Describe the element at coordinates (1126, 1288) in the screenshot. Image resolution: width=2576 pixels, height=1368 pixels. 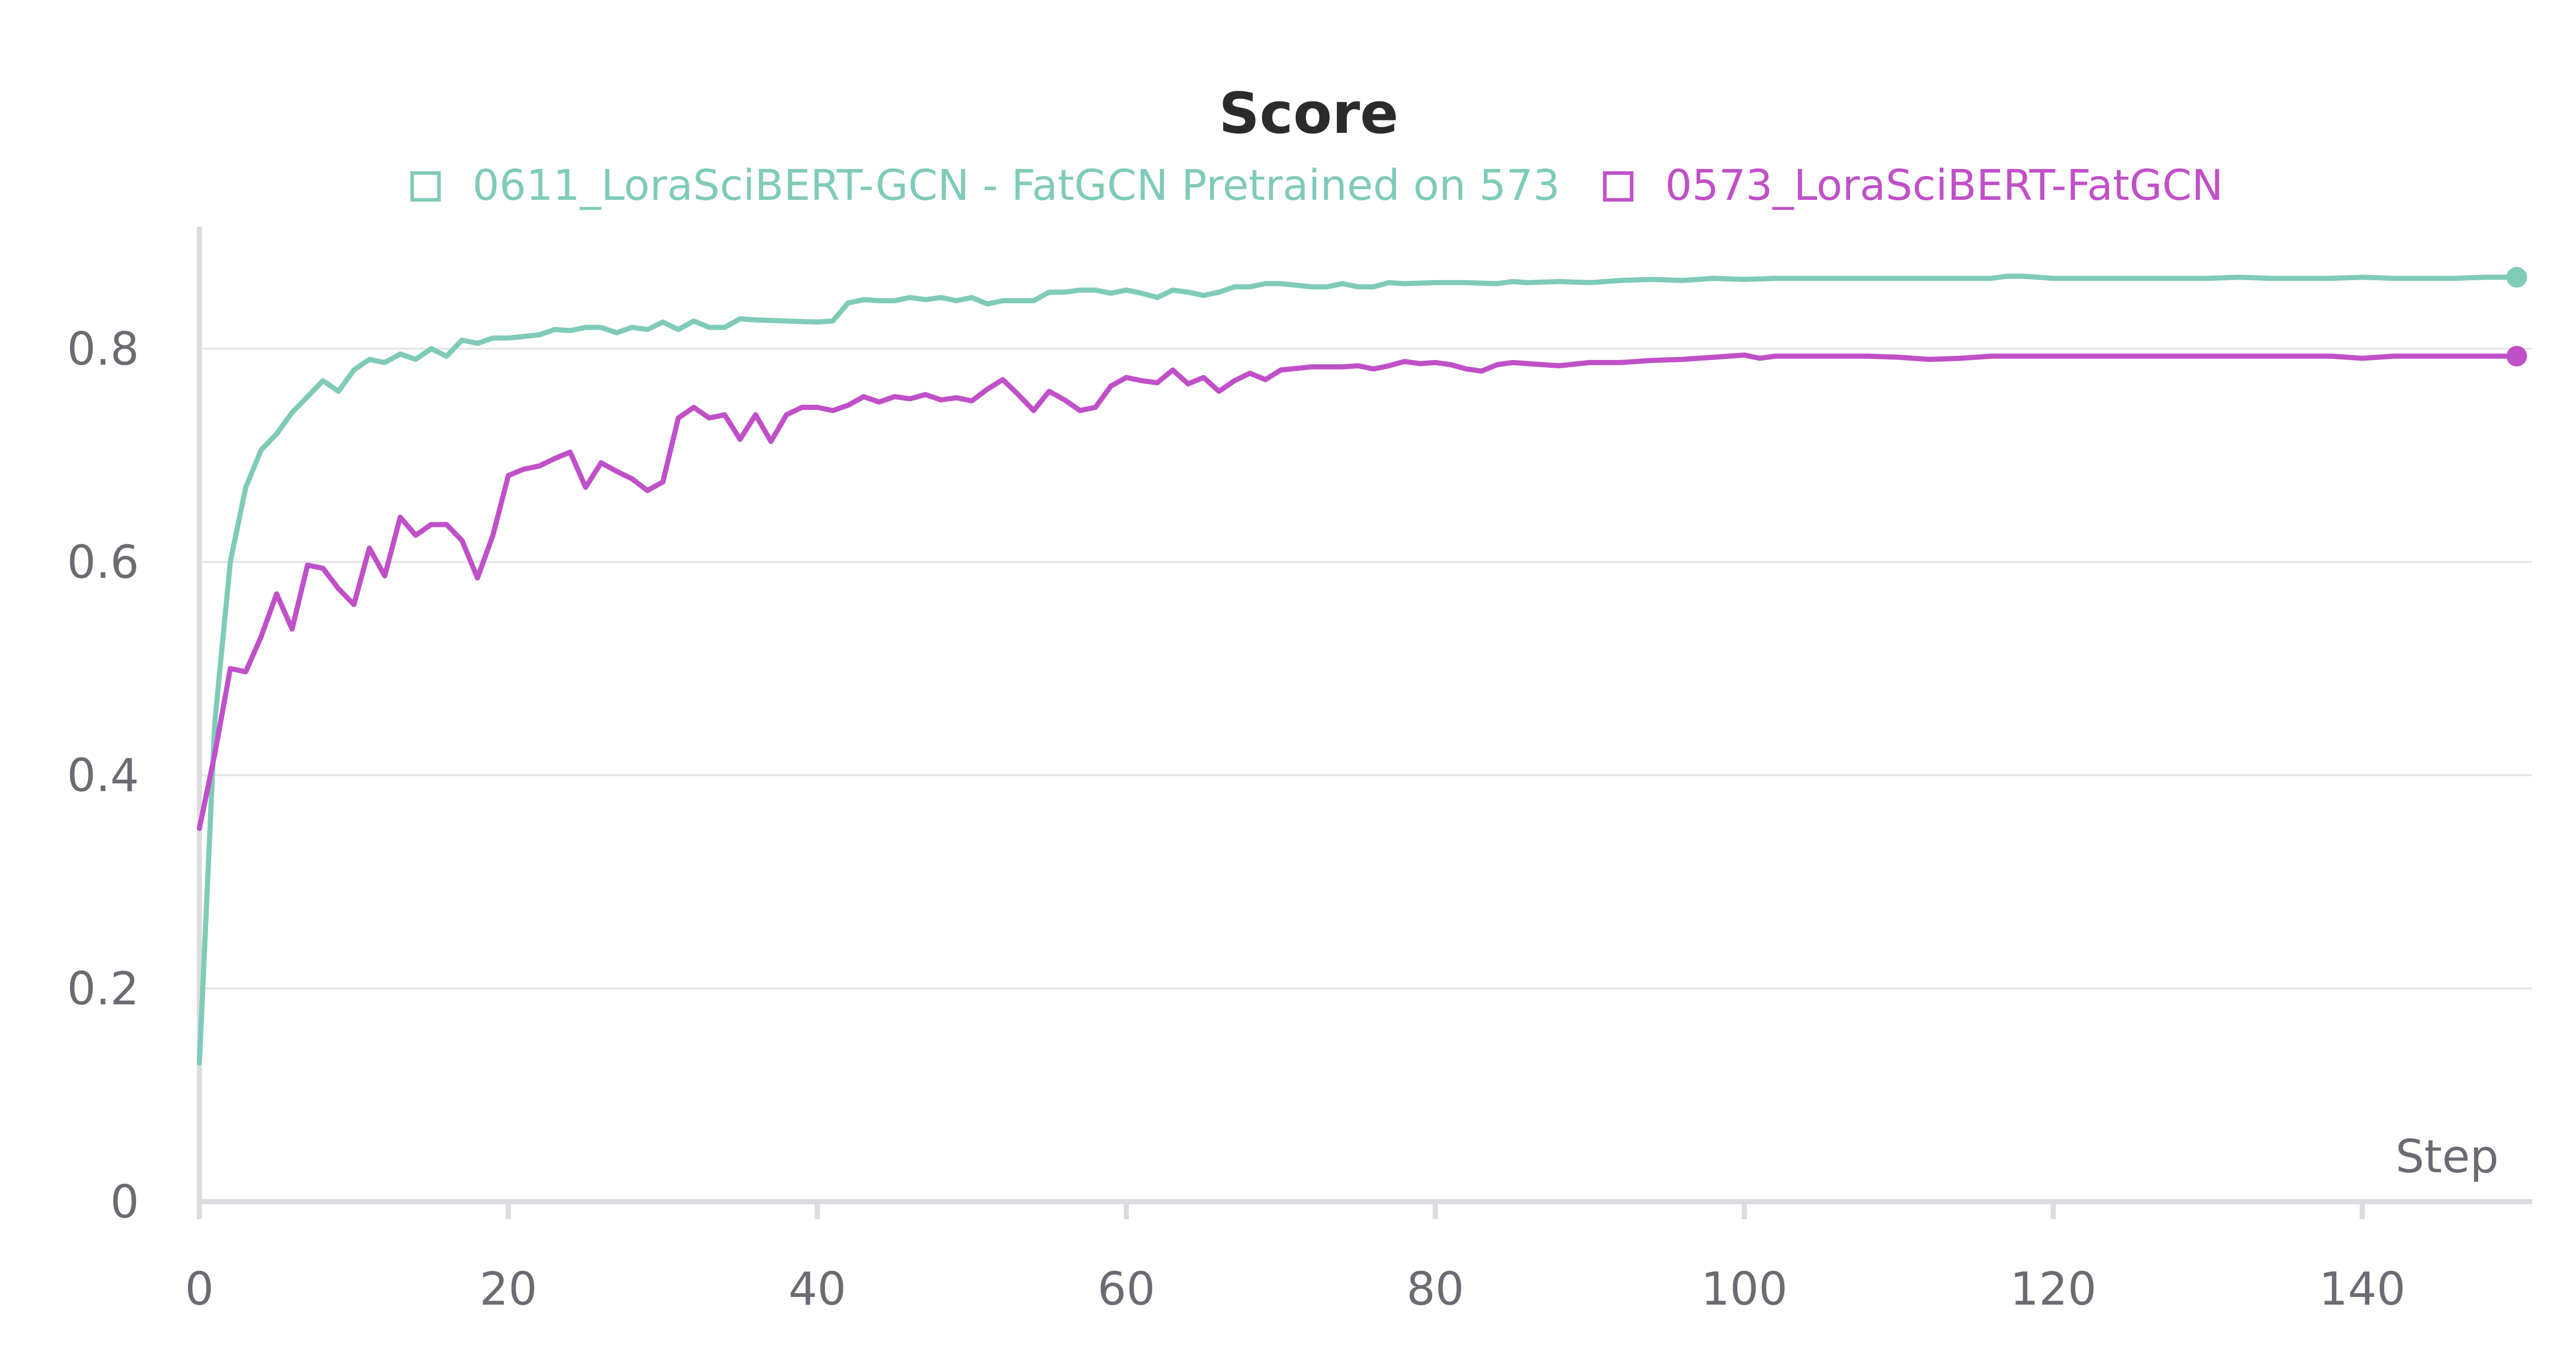
I see `x-tick-label: 60` at that location.